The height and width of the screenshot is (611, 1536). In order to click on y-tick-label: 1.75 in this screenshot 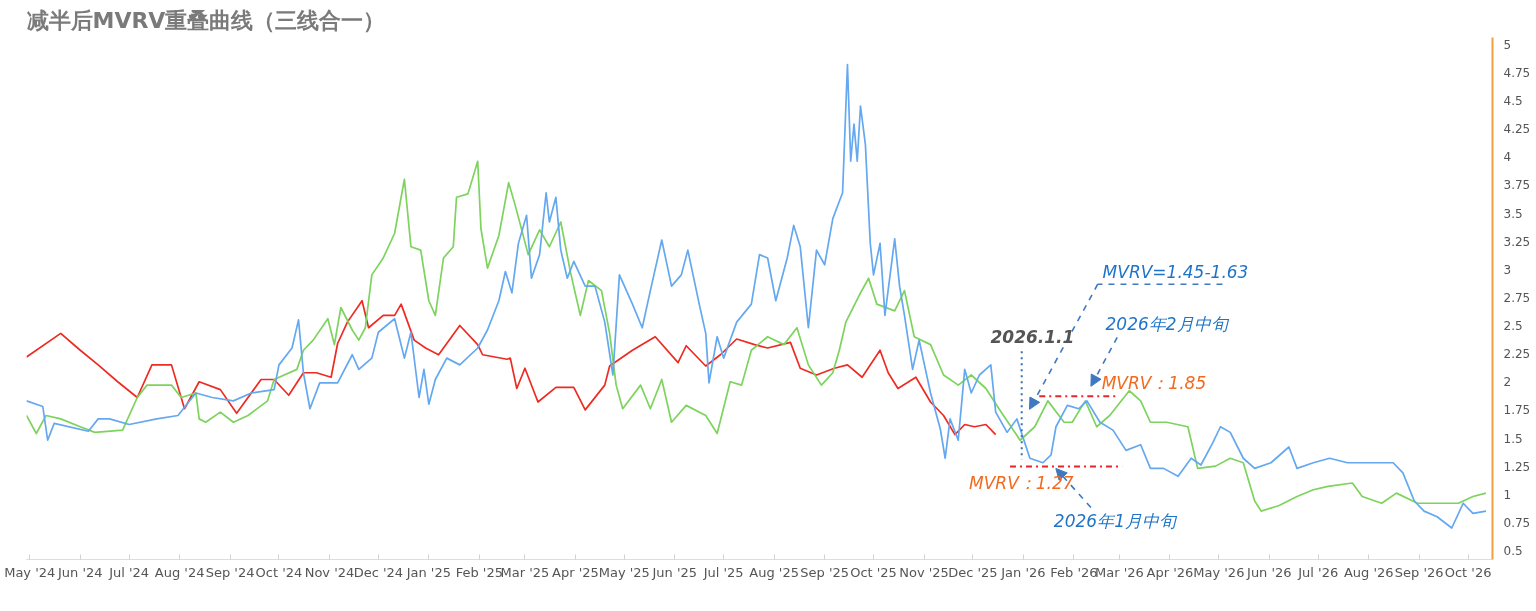, I will do `click(1517, 410)`.